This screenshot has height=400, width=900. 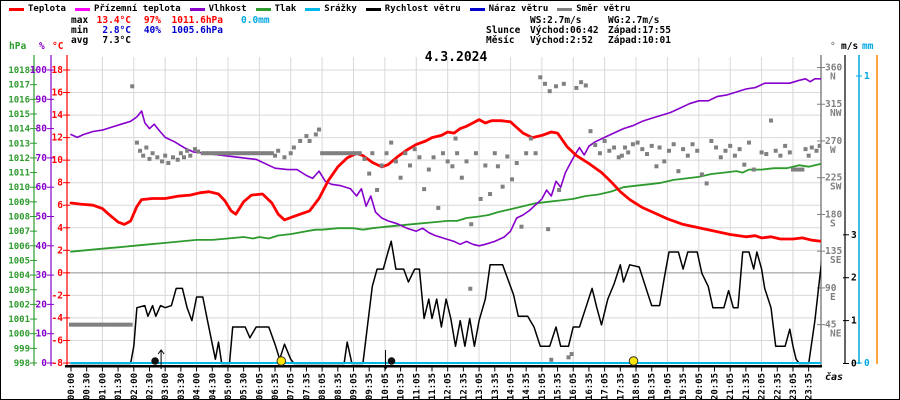 I want to click on svg-text: 04:00, so click(x=198, y=386).